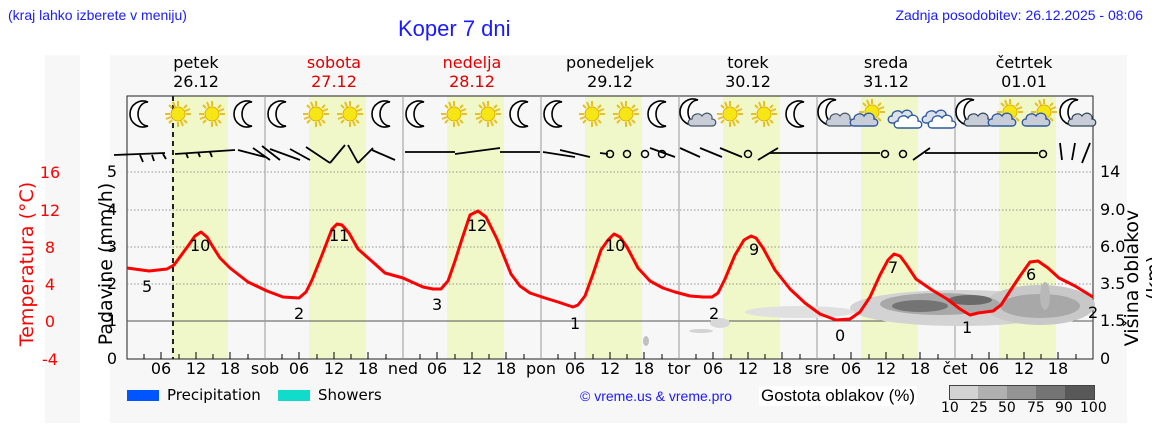 This screenshot has height=443, width=1152. What do you see at coordinates (979, 408) in the screenshot?
I see `density-scale-label: 25` at bounding box center [979, 408].